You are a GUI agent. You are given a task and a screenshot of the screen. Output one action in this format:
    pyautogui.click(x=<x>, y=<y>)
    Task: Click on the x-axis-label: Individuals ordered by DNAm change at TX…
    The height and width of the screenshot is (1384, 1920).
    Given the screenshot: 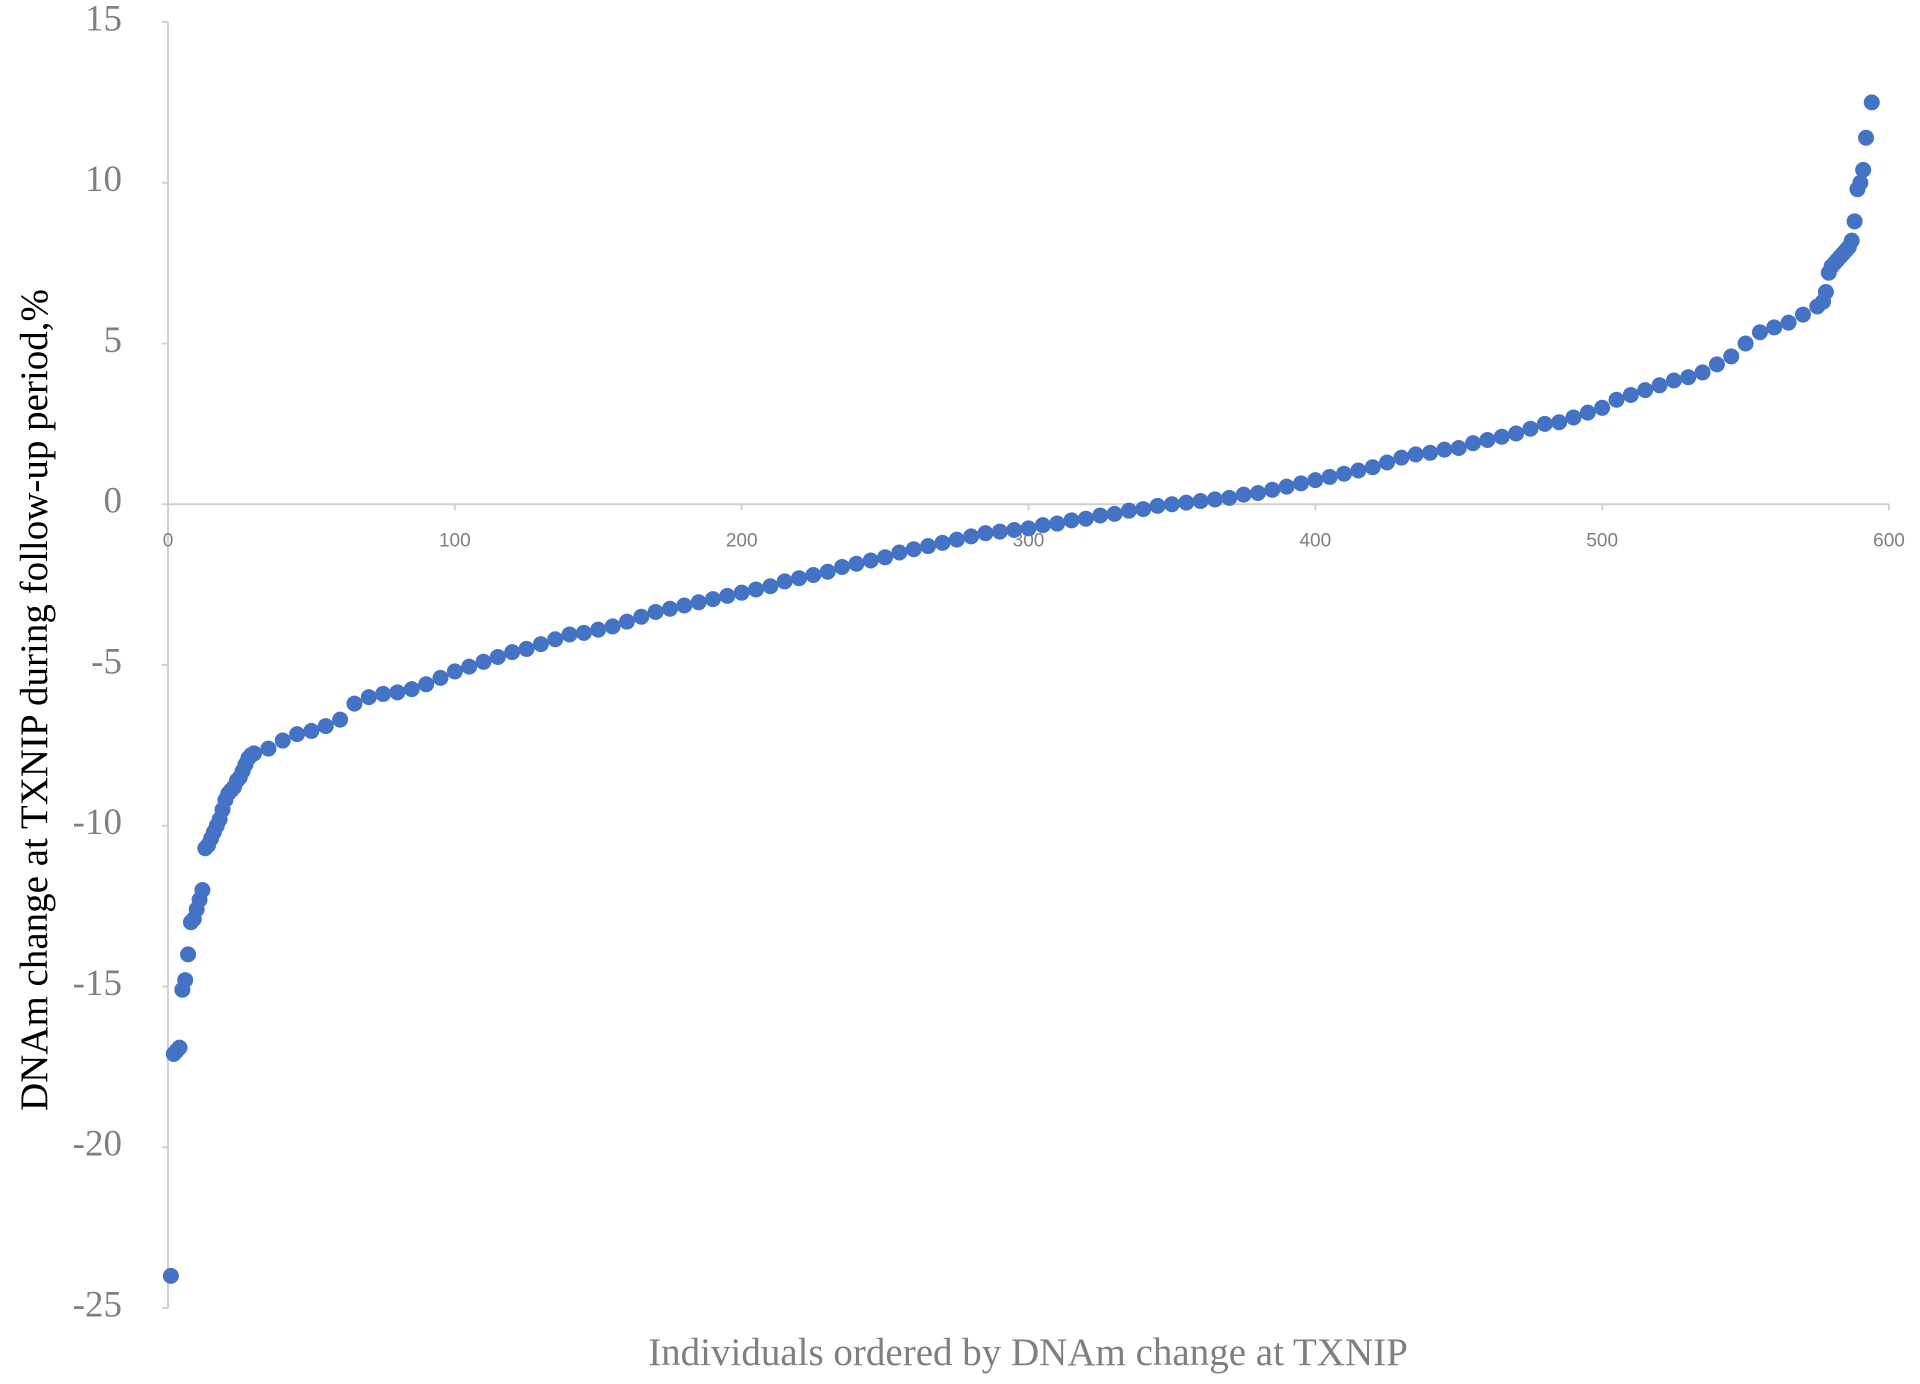 What is the action you would take?
    pyautogui.click(x=1028, y=1352)
    